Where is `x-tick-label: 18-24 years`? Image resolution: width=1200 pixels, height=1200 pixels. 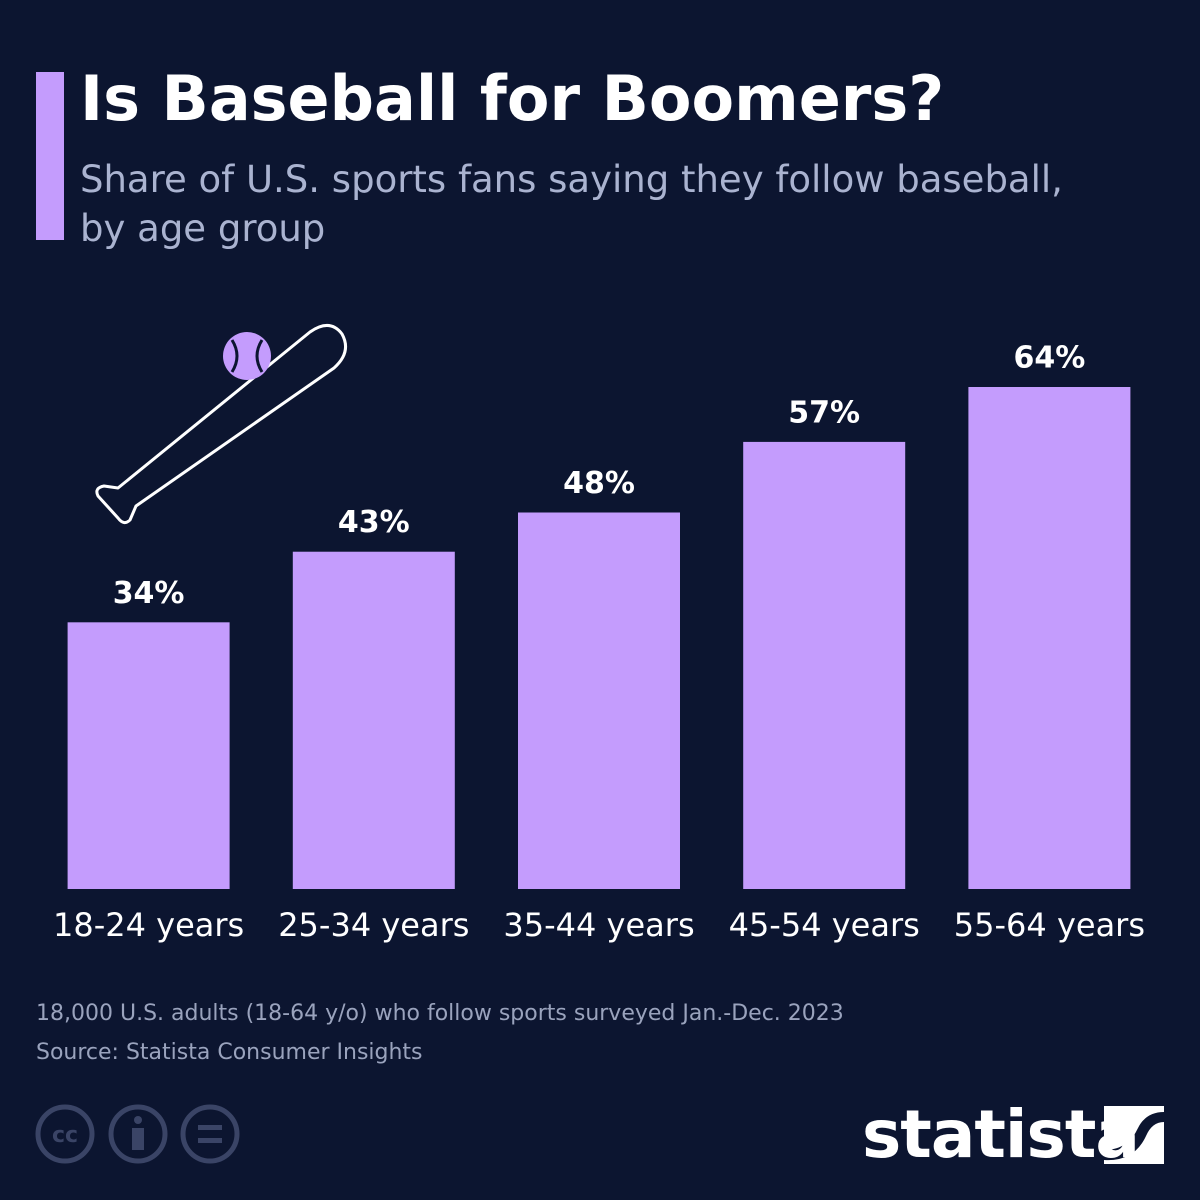 x-tick-label: 18-24 years is located at coordinates (148, 925).